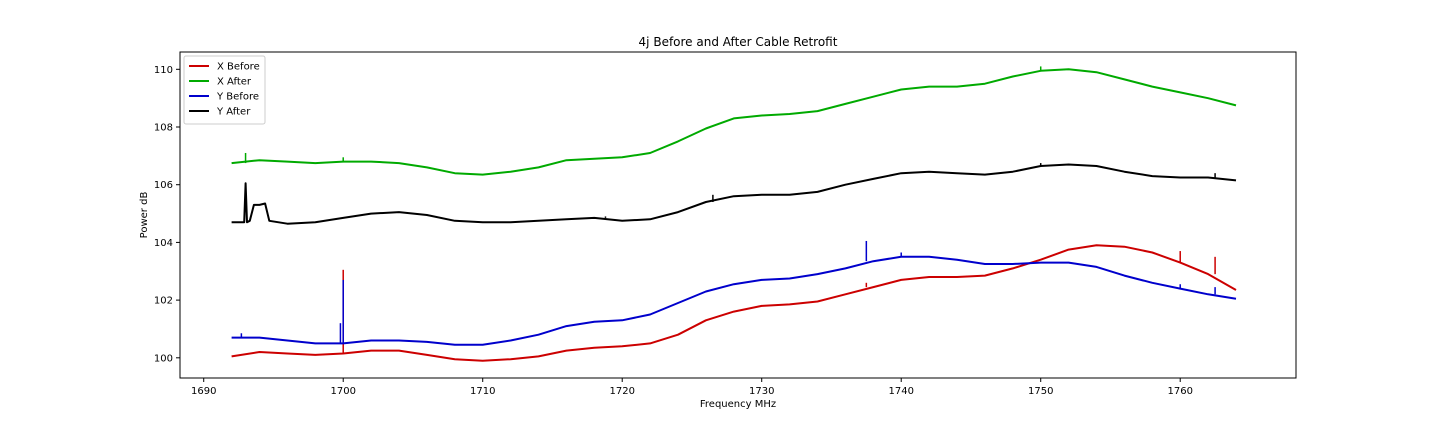 The image size is (1440, 432). I want to click on legend-label: X After, so click(234, 82).